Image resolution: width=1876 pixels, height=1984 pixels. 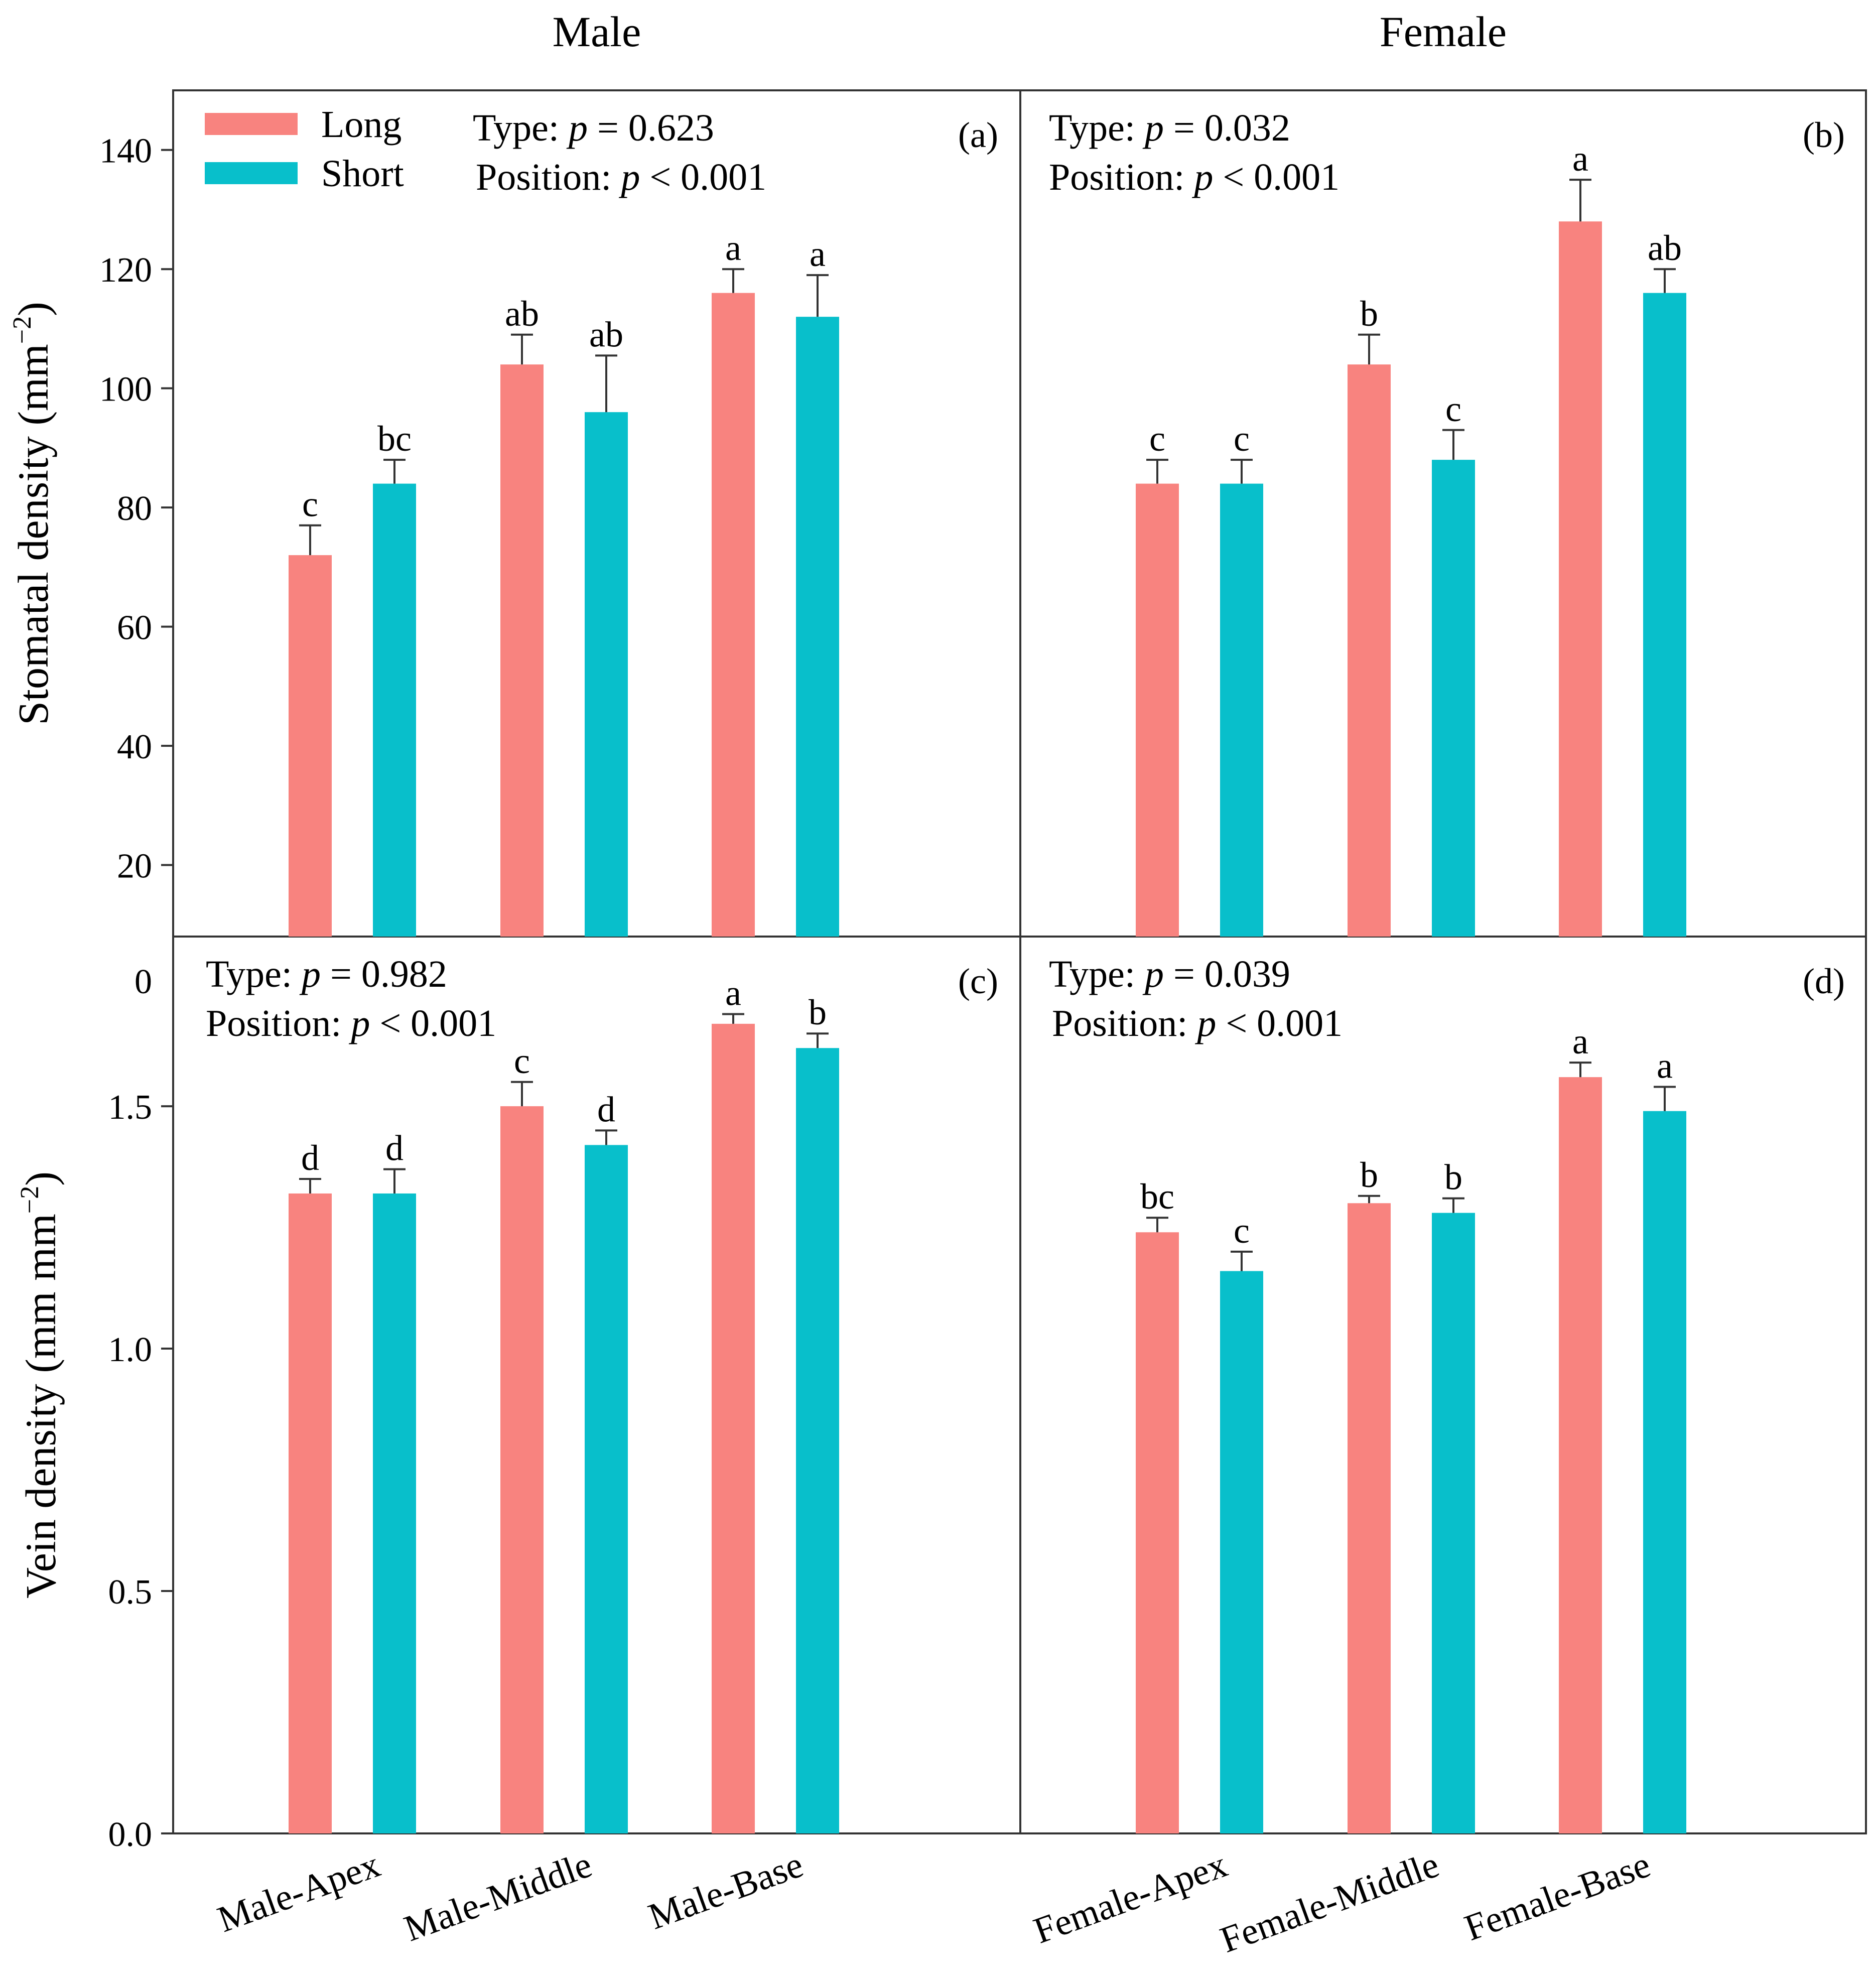 I want to click on panel-label-d: (d), so click(x=1824, y=981).